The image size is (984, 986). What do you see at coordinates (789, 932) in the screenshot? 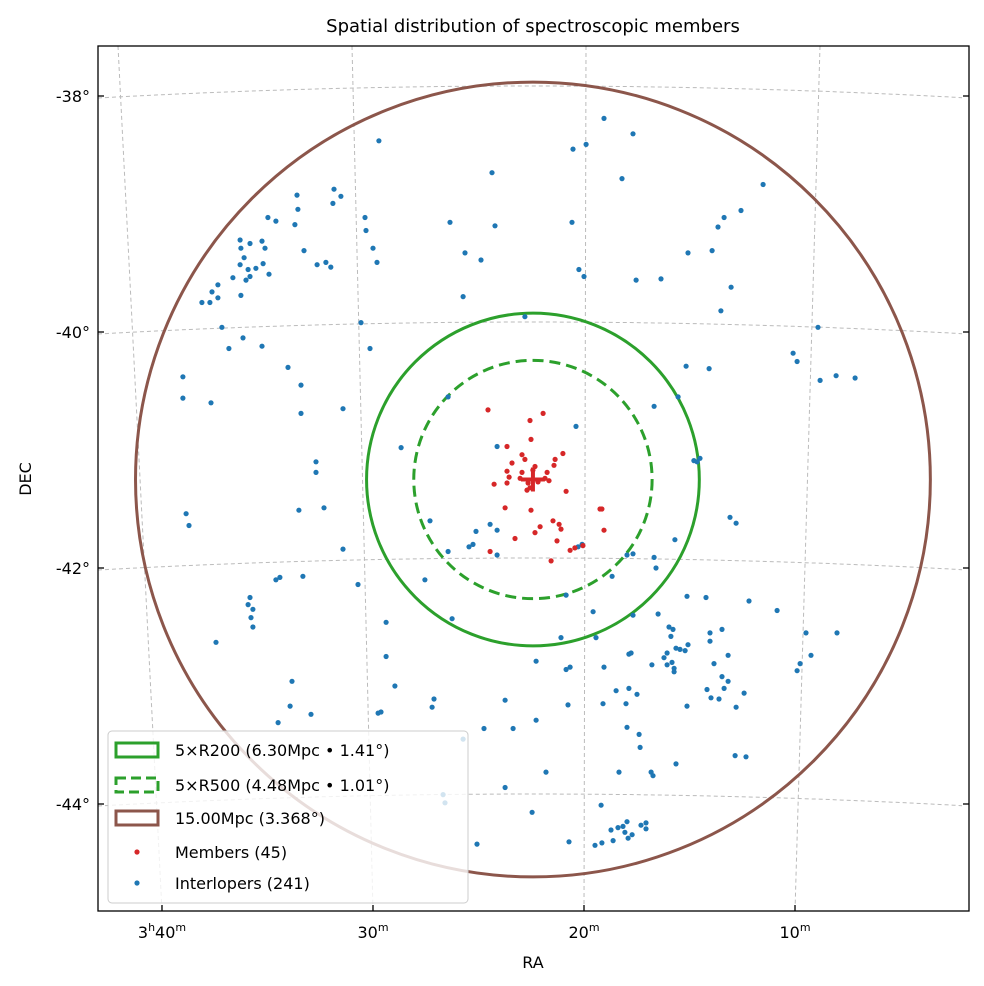
I see `x-tick-label-part: 10` at bounding box center [789, 932].